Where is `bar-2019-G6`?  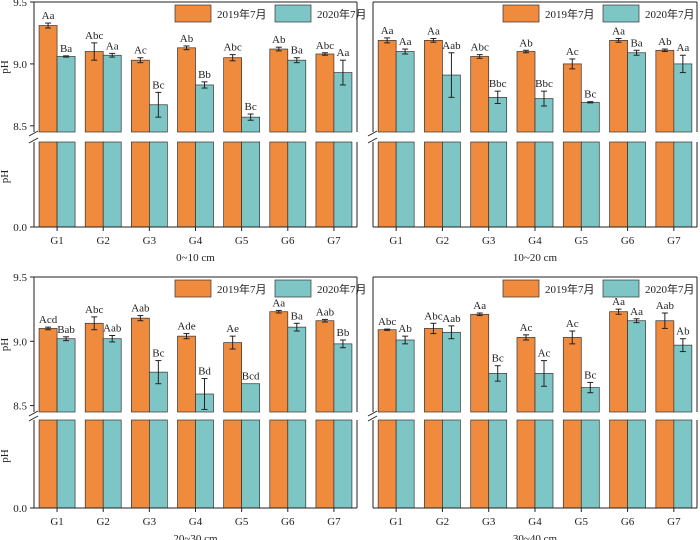 bar-2019-G6 is located at coordinates (279, 362).